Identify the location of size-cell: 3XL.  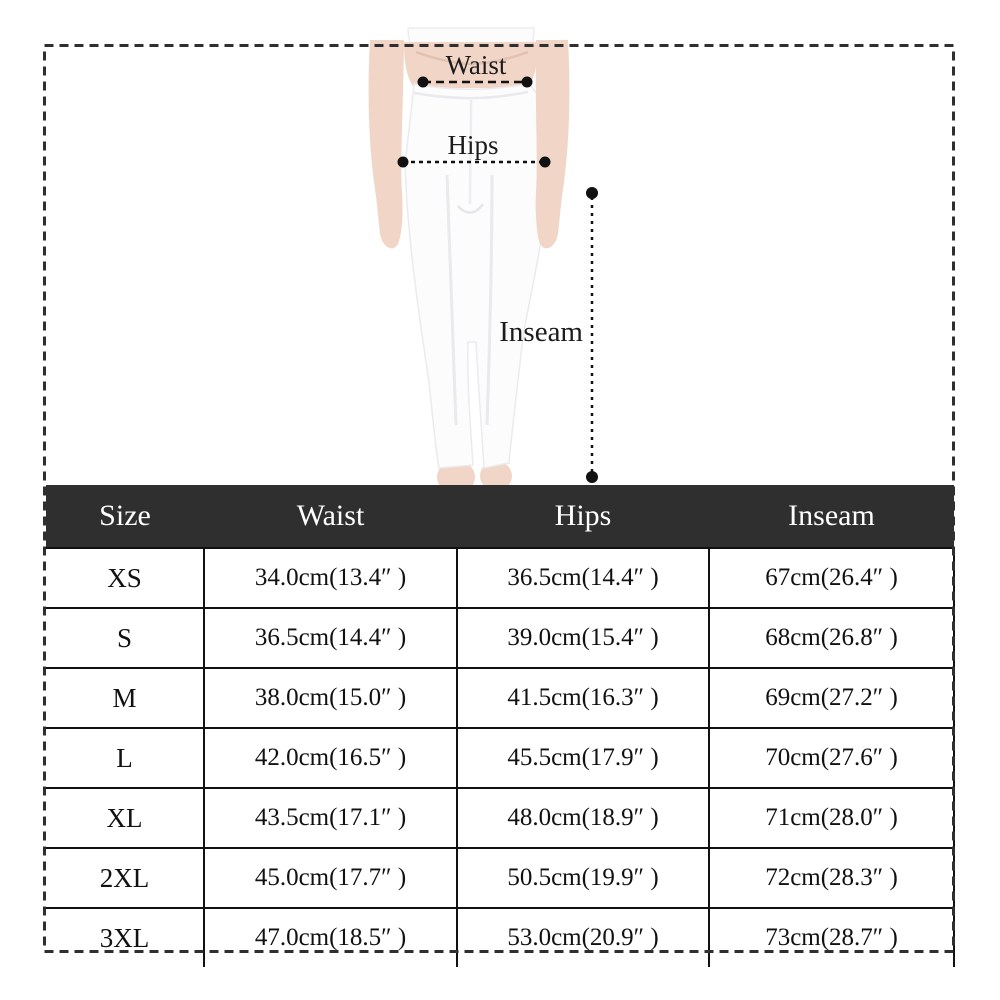
(125, 937).